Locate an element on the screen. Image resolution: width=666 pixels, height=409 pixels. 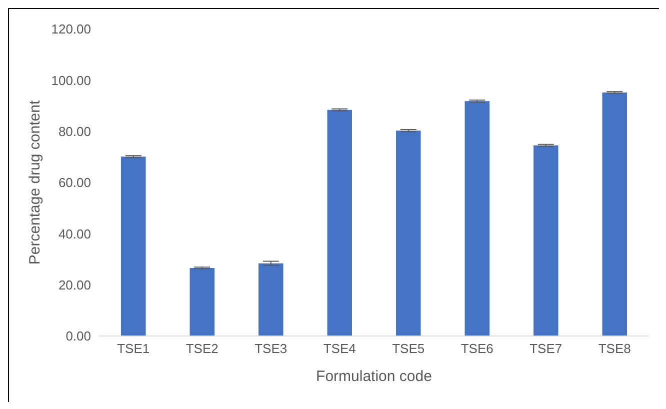
x-tick-label: TSE3 is located at coordinates (271, 348).